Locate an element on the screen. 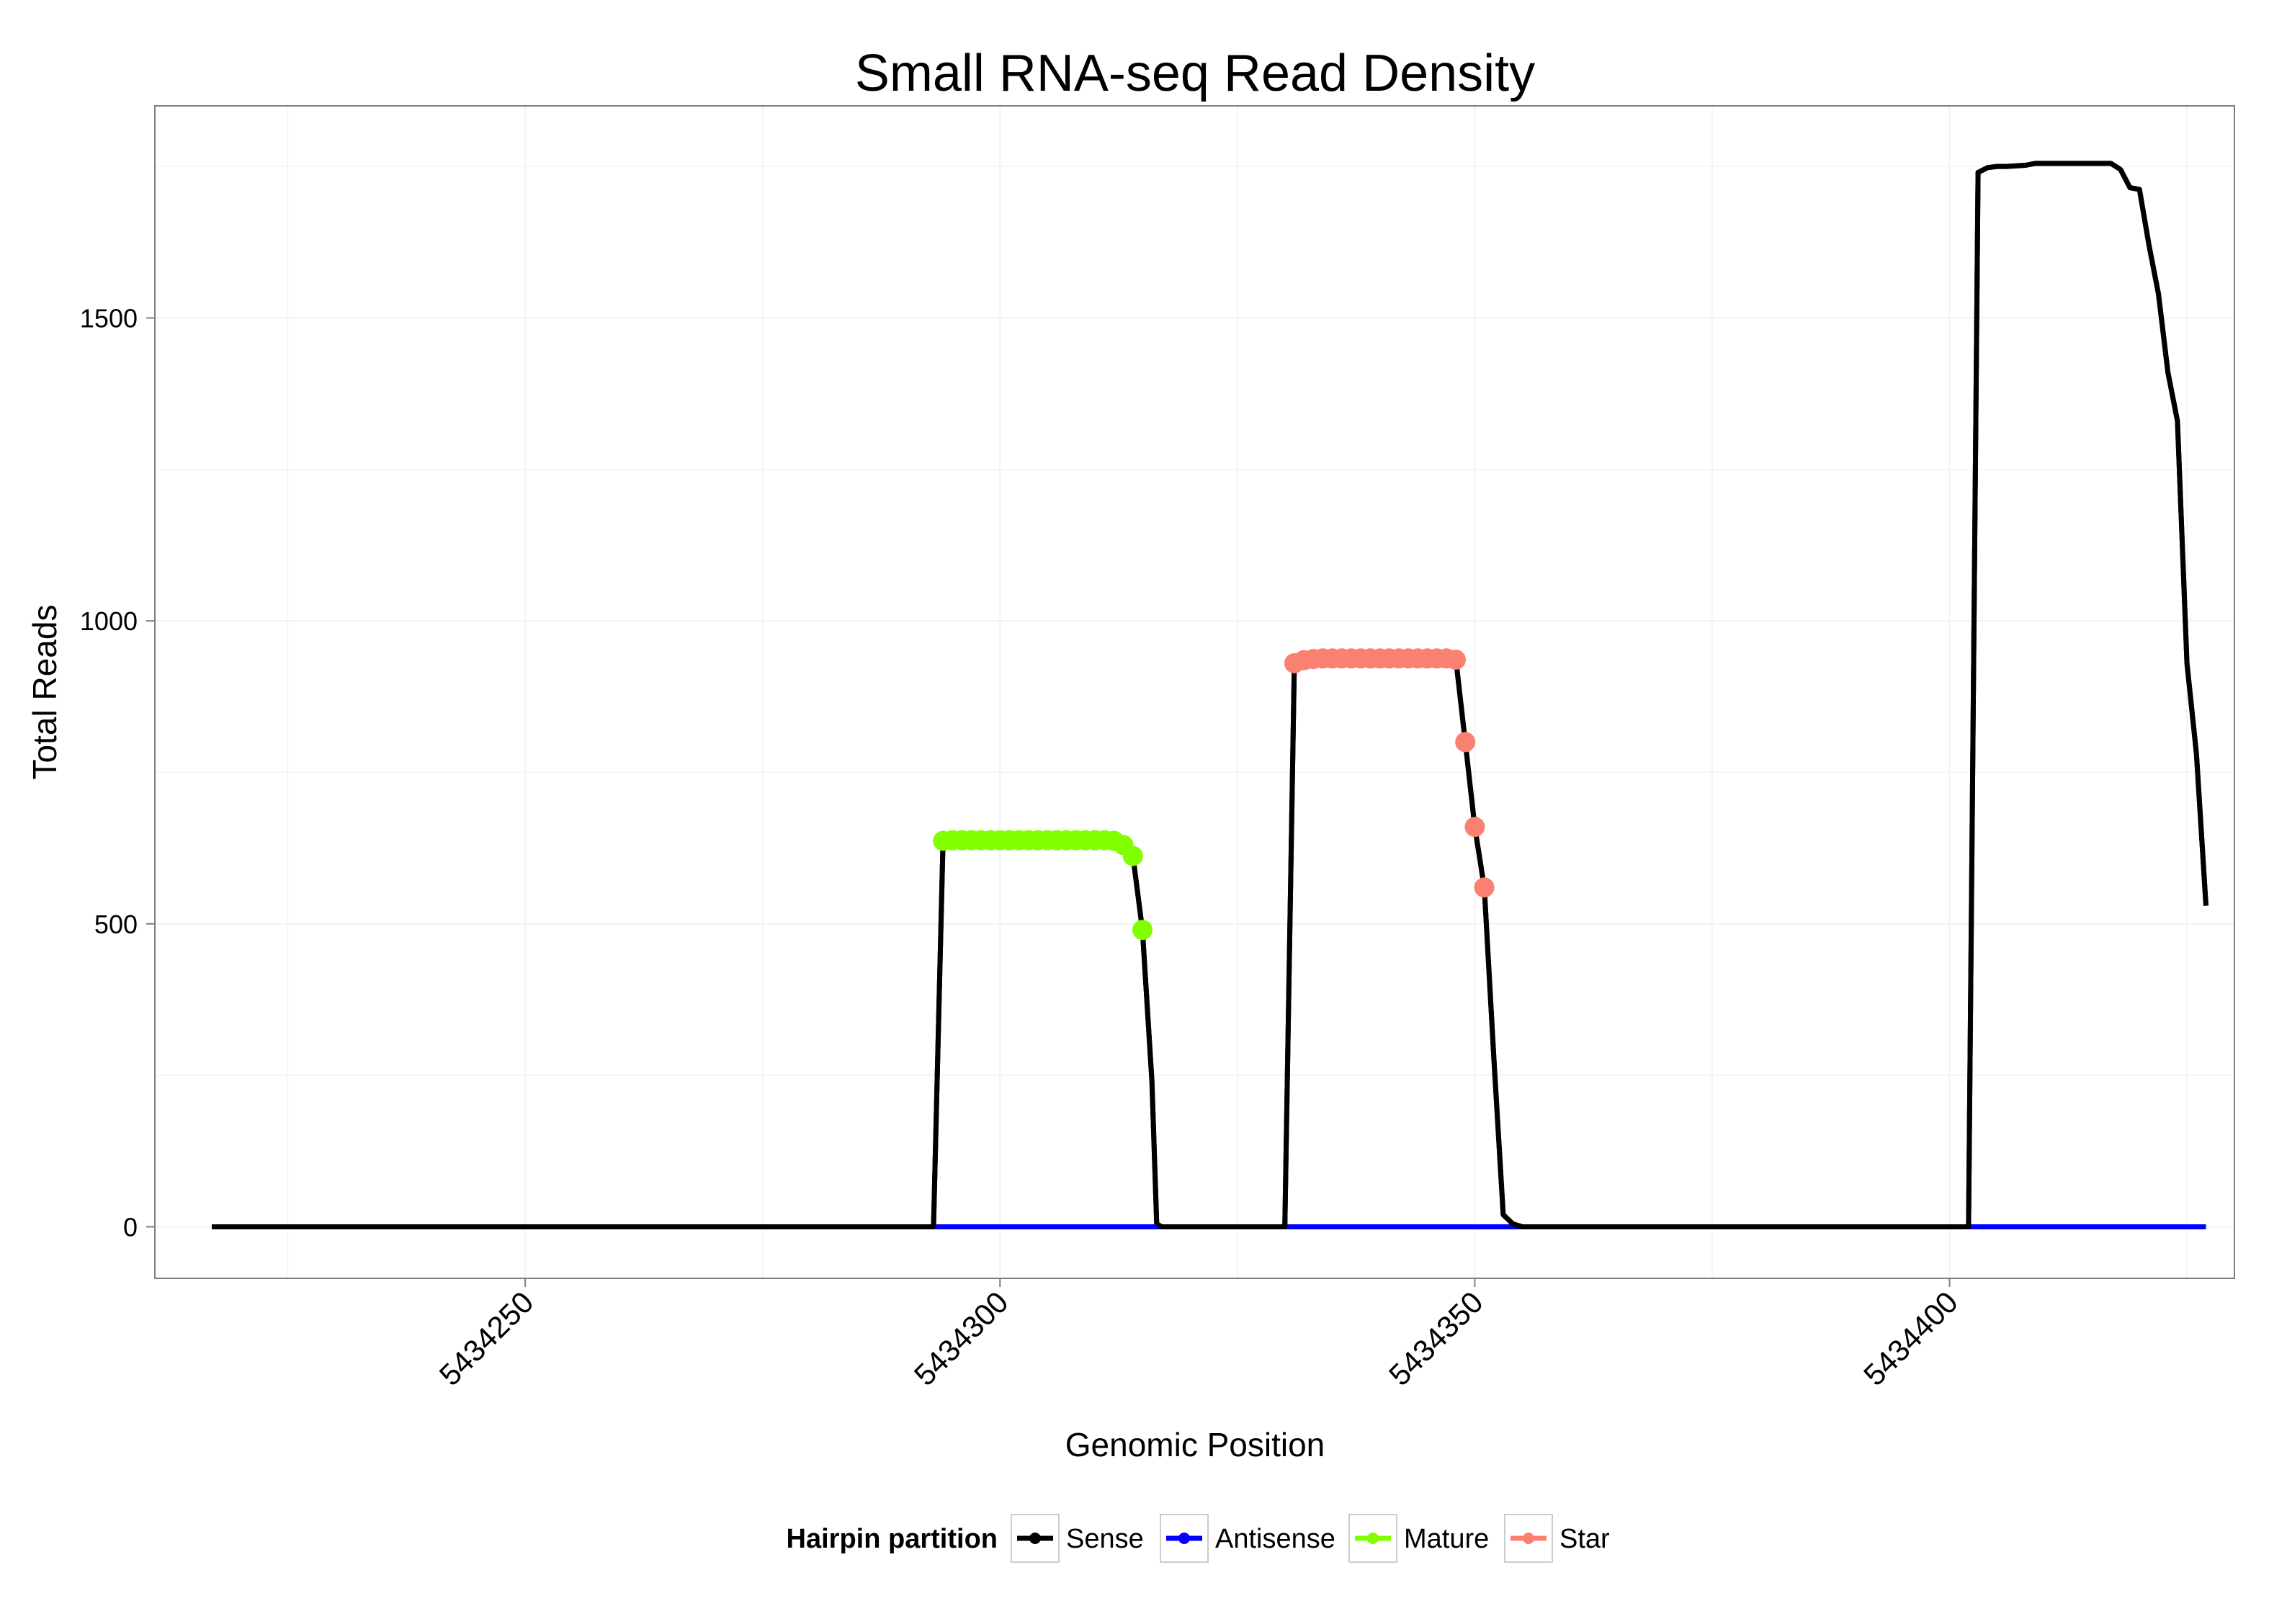 This screenshot has width=2269, height=1624. chart-title: Small RNA-seq Read Density is located at coordinates (1195, 73).